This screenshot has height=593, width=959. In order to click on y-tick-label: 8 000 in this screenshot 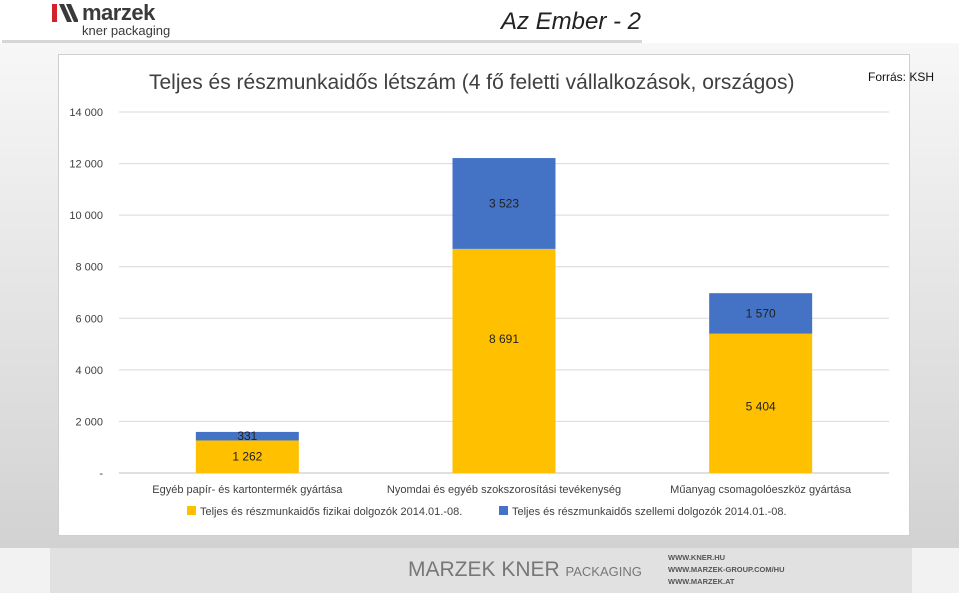, I will do `click(89, 268)`.